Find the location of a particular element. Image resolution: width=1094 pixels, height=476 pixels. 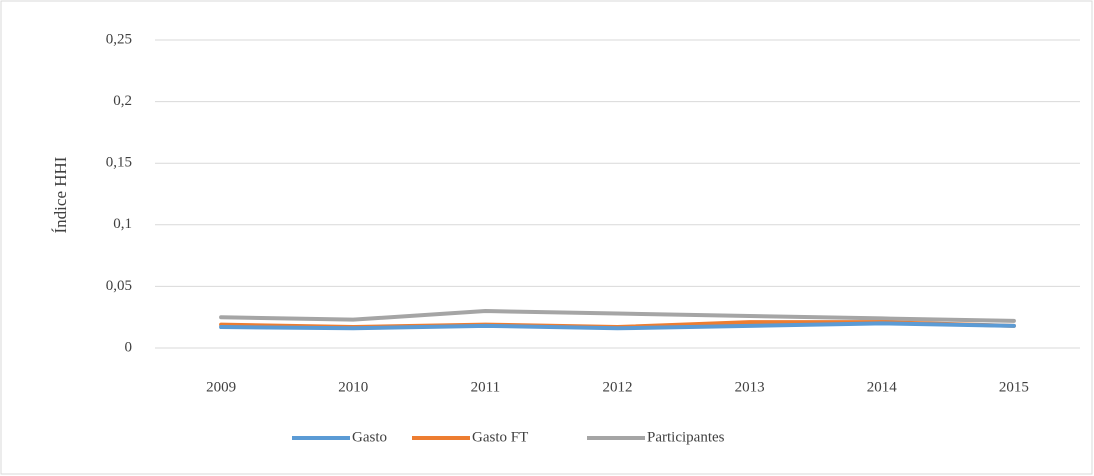

x-tick-label: 2013 is located at coordinates (750, 387).